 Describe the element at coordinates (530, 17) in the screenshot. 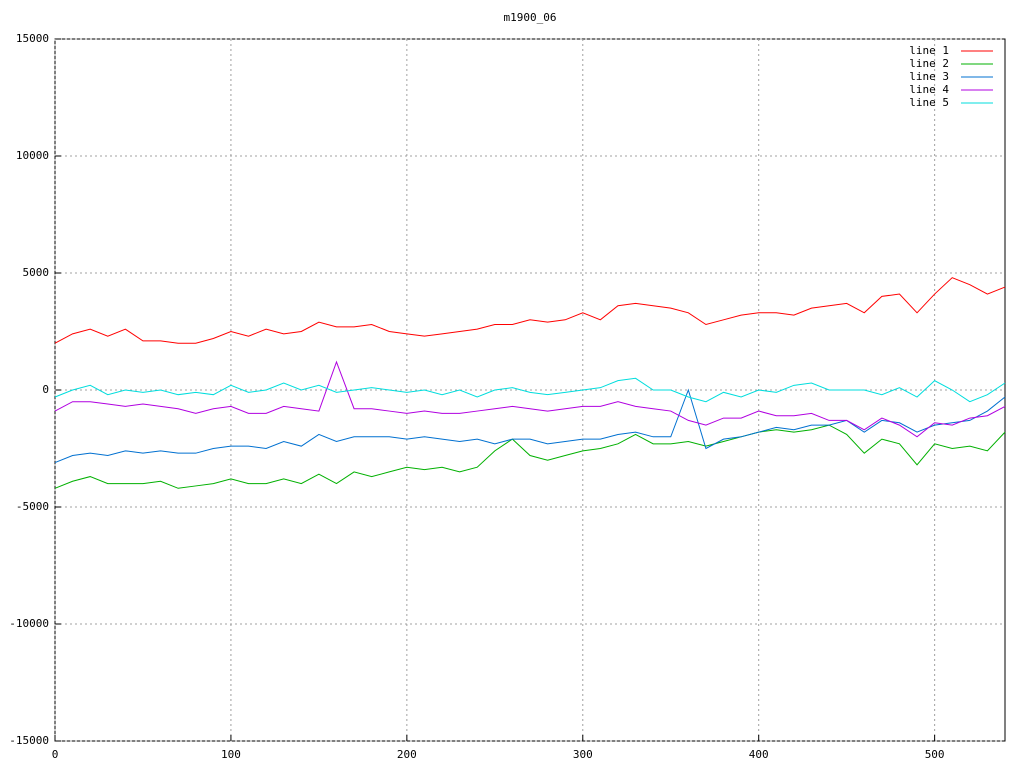

I see `chart-title: m1900_06` at that location.